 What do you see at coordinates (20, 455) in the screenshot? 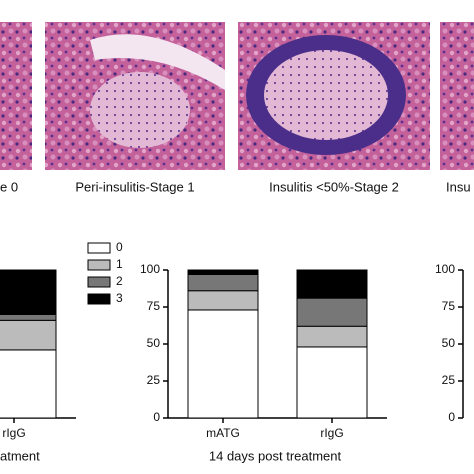
I see `axis-title: atment` at bounding box center [20, 455].